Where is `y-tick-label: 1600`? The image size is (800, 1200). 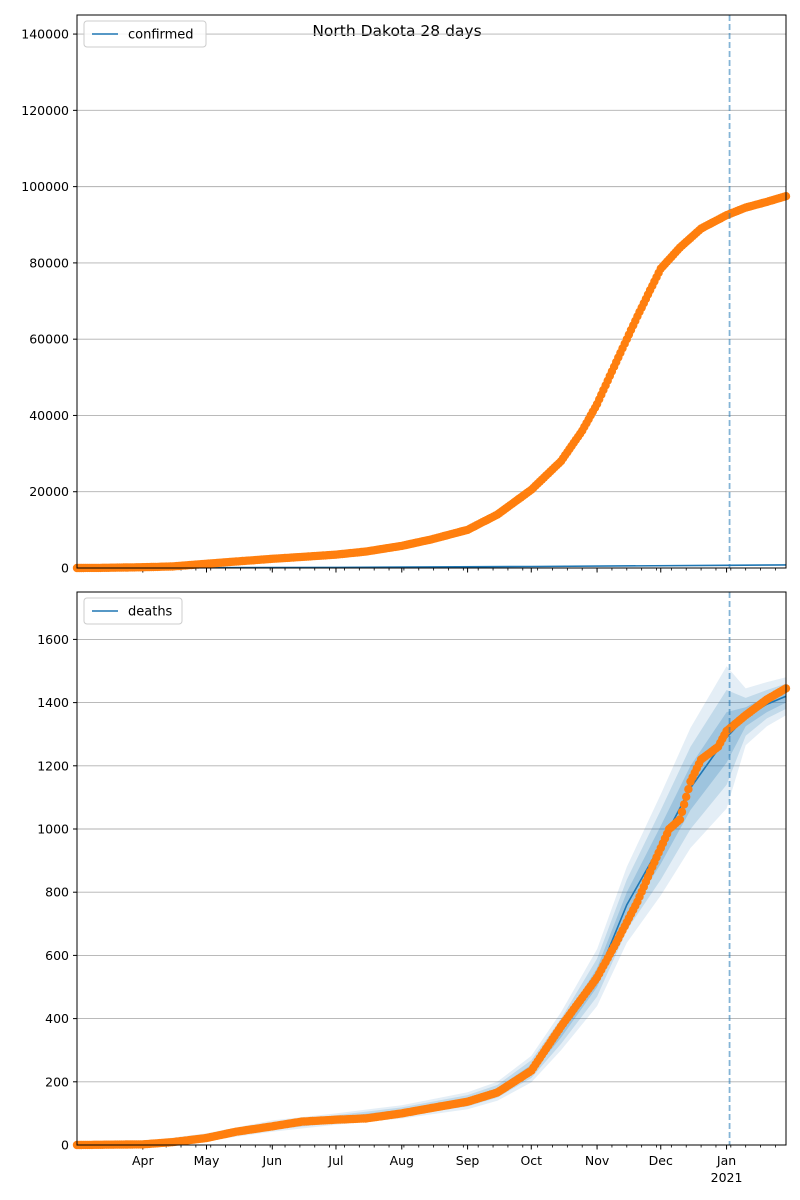
y-tick-label: 1600 is located at coordinates (53, 639).